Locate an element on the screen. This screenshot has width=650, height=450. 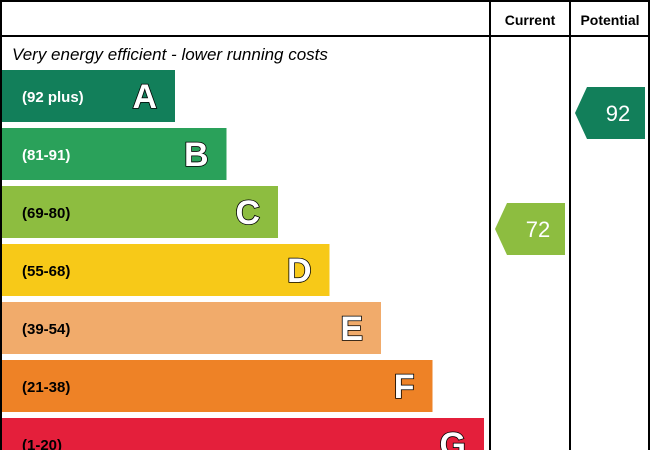
band-d: (55-68) D is located at coordinates (165, 270).